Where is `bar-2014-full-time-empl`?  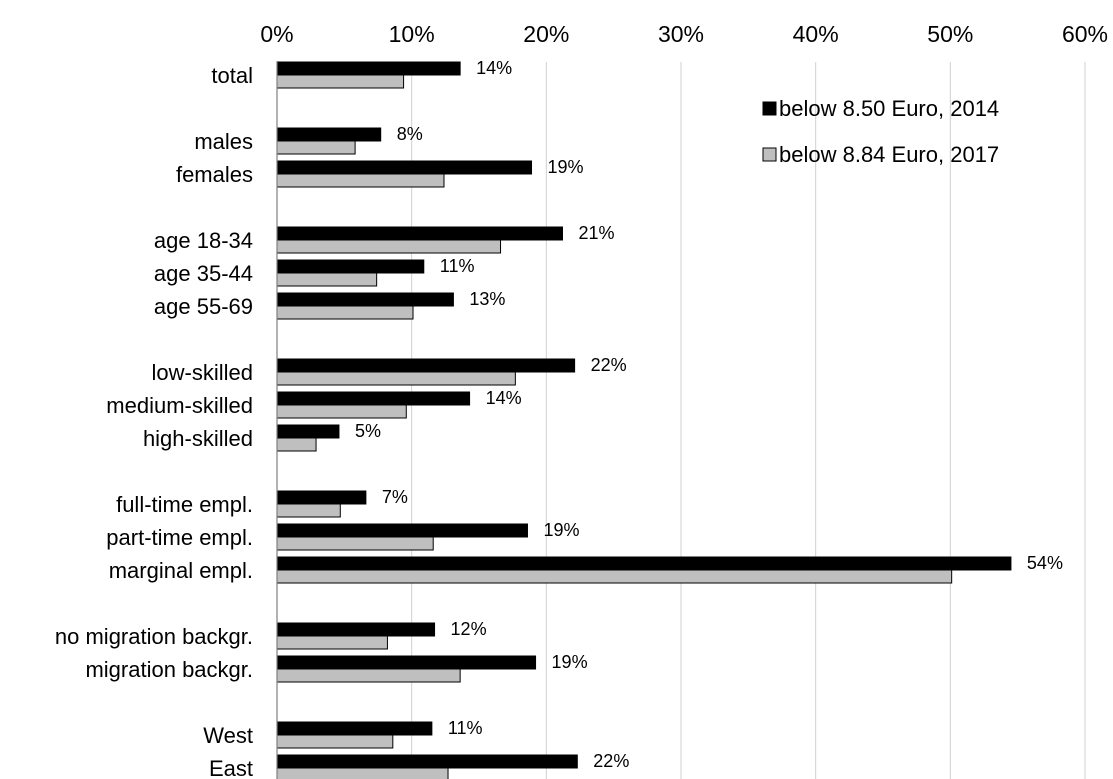
bar-2014-full-time-empl is located at coordinates (321, 497).